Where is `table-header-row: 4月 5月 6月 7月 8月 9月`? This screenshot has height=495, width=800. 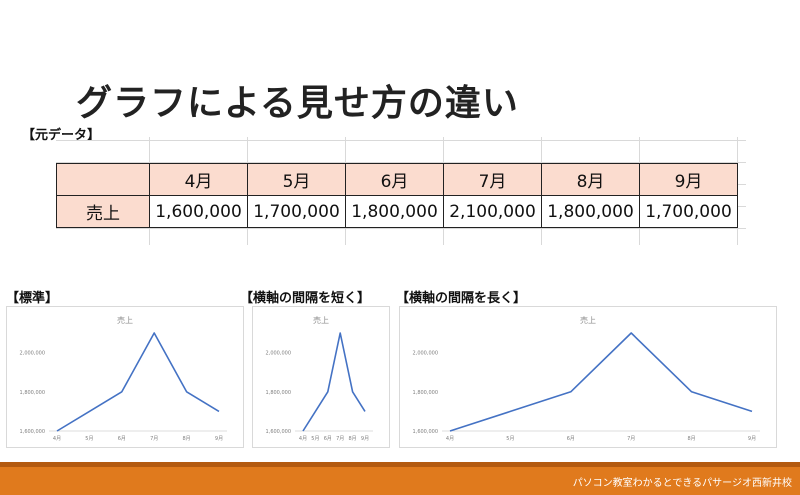
table-header-row: 4月 5月 6月 7月 8月 9月 is located at coordinates (397, 179).